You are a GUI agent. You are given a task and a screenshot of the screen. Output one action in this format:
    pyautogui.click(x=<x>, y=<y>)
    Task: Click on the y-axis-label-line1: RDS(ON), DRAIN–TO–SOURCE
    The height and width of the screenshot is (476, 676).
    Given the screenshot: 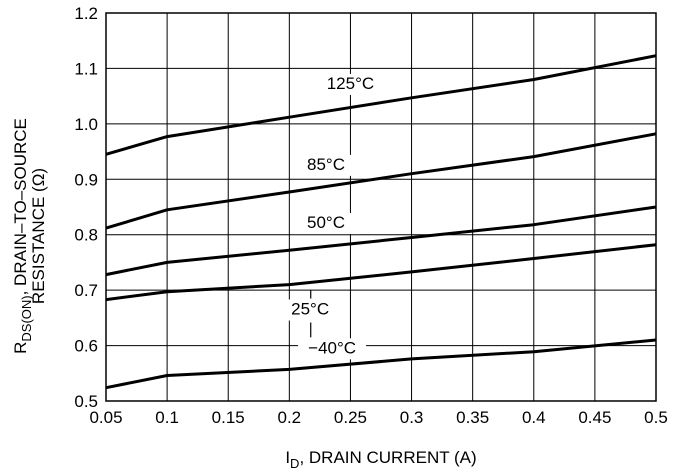 What is the action you would take?
    pyautogui.click(x=22, y=236)
    